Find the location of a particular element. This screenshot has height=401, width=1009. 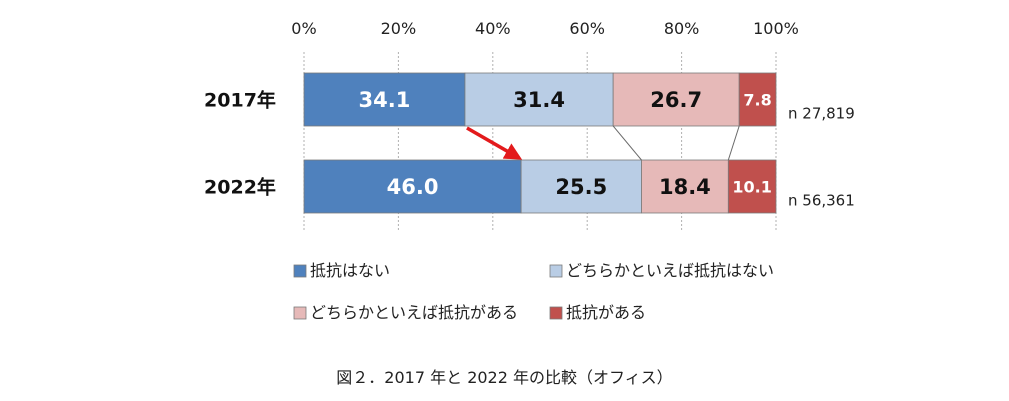

data-label: 25.5 is located at coordinates (581, 187).